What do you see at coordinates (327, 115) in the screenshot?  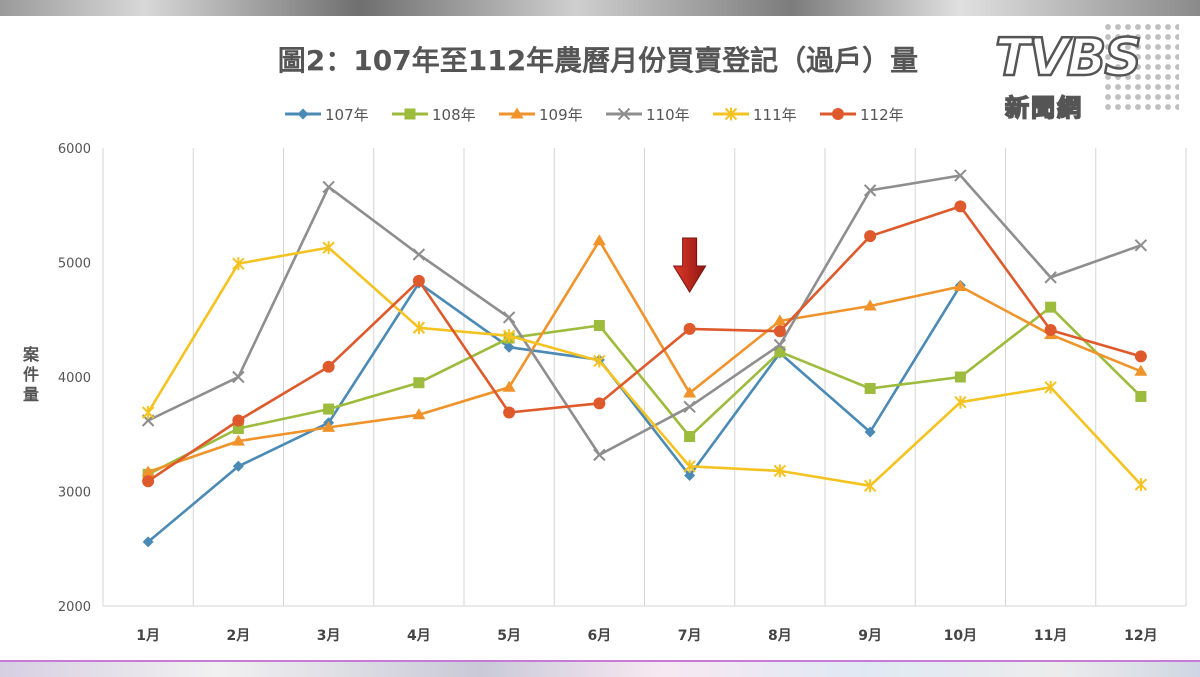 I see `legend-item: 107年` at bounding box center [327, 115].